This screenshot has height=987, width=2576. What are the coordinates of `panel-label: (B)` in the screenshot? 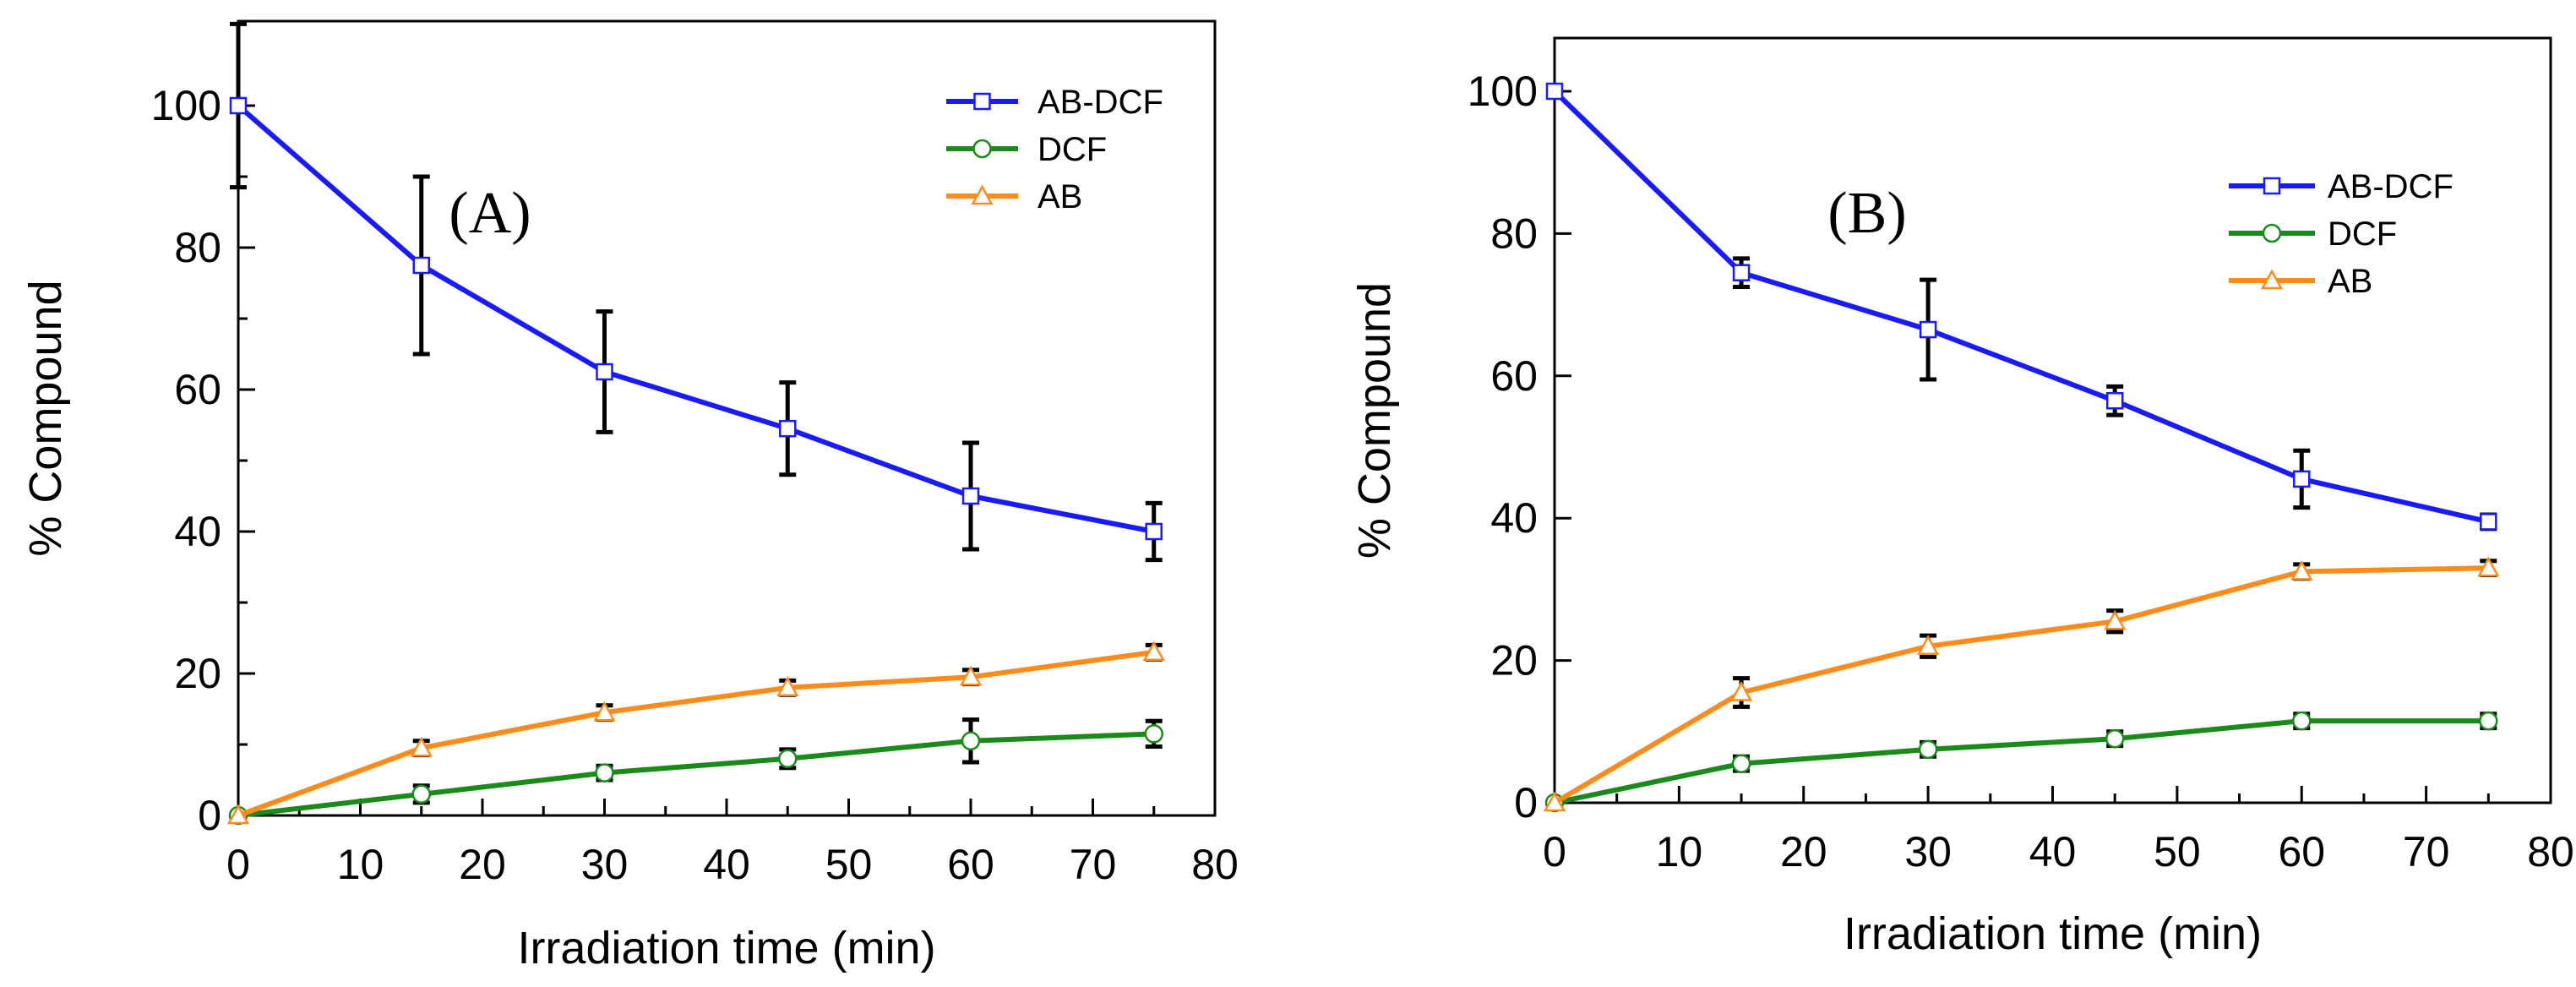 It's located at (1866, 213).